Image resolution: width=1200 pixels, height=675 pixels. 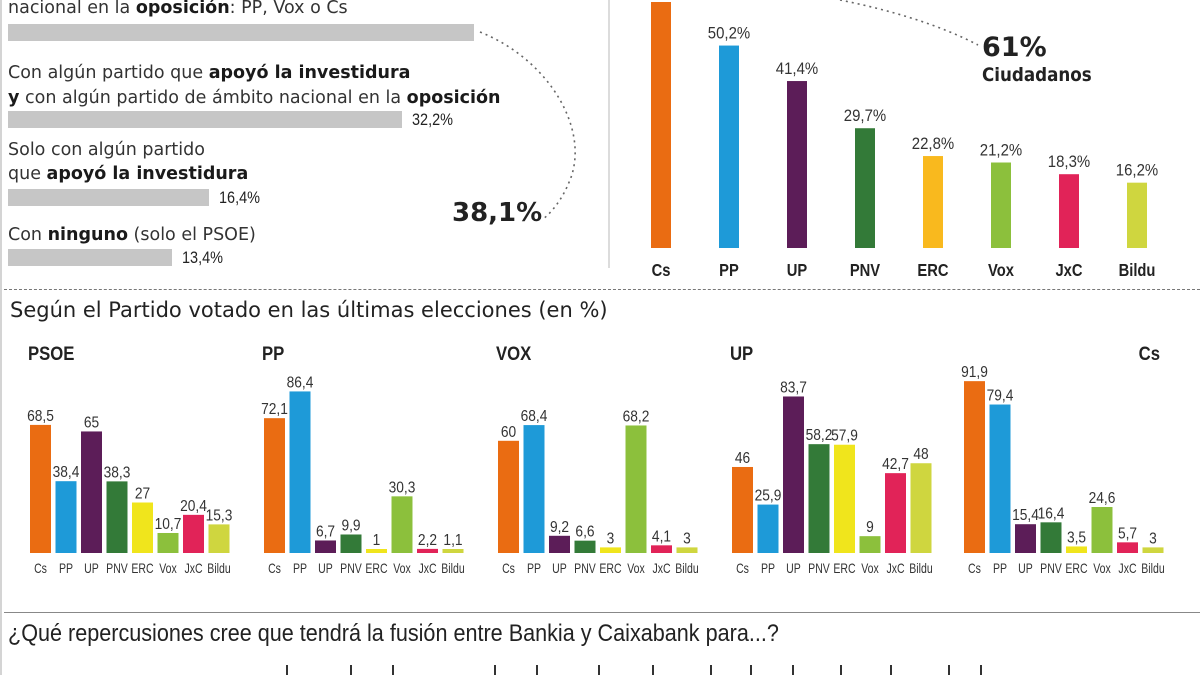 I want to click on dotted-arc, so click(x=527, y=126).